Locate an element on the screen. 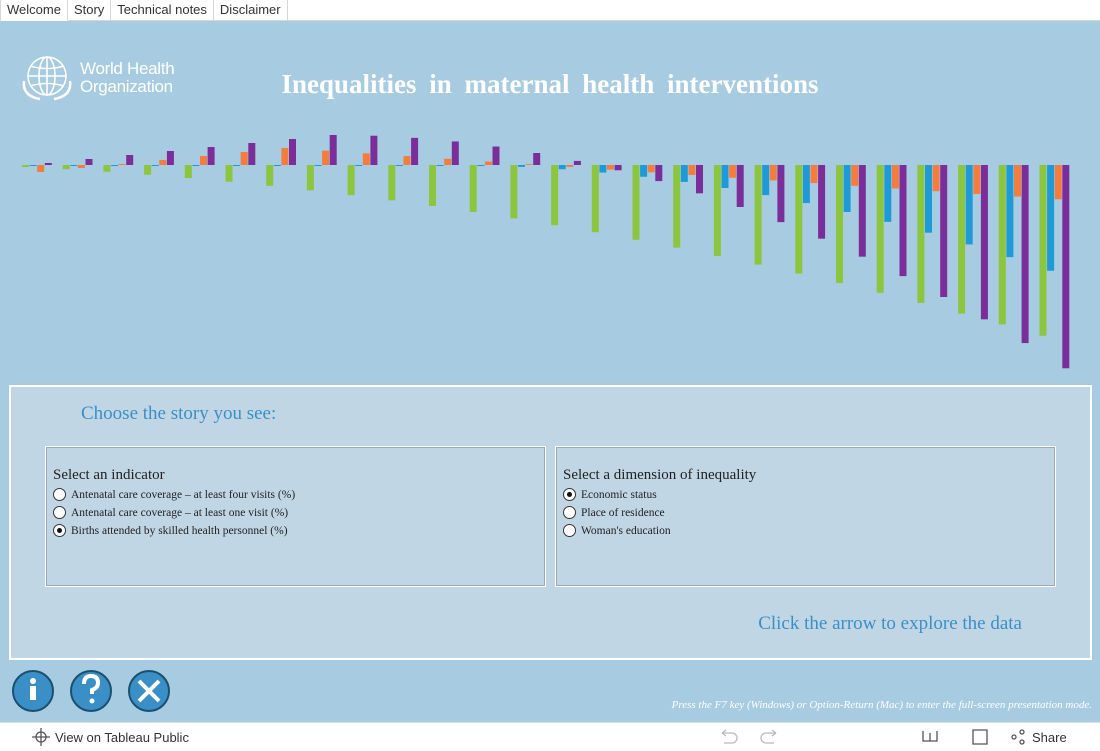 Image resolution: width=1100 pixels, height=751 pixels. tools-button is located at coordinates (149, 691).